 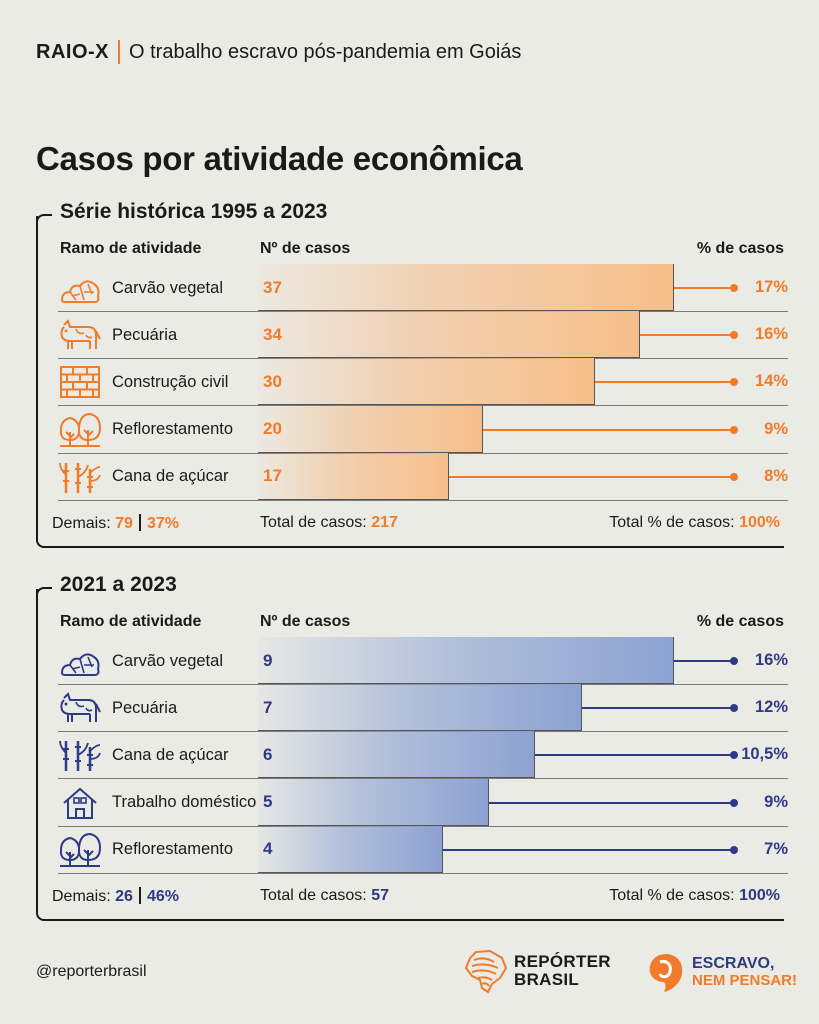 I want to click on category-label: Reflorestamento, so click(x=173, y=429).